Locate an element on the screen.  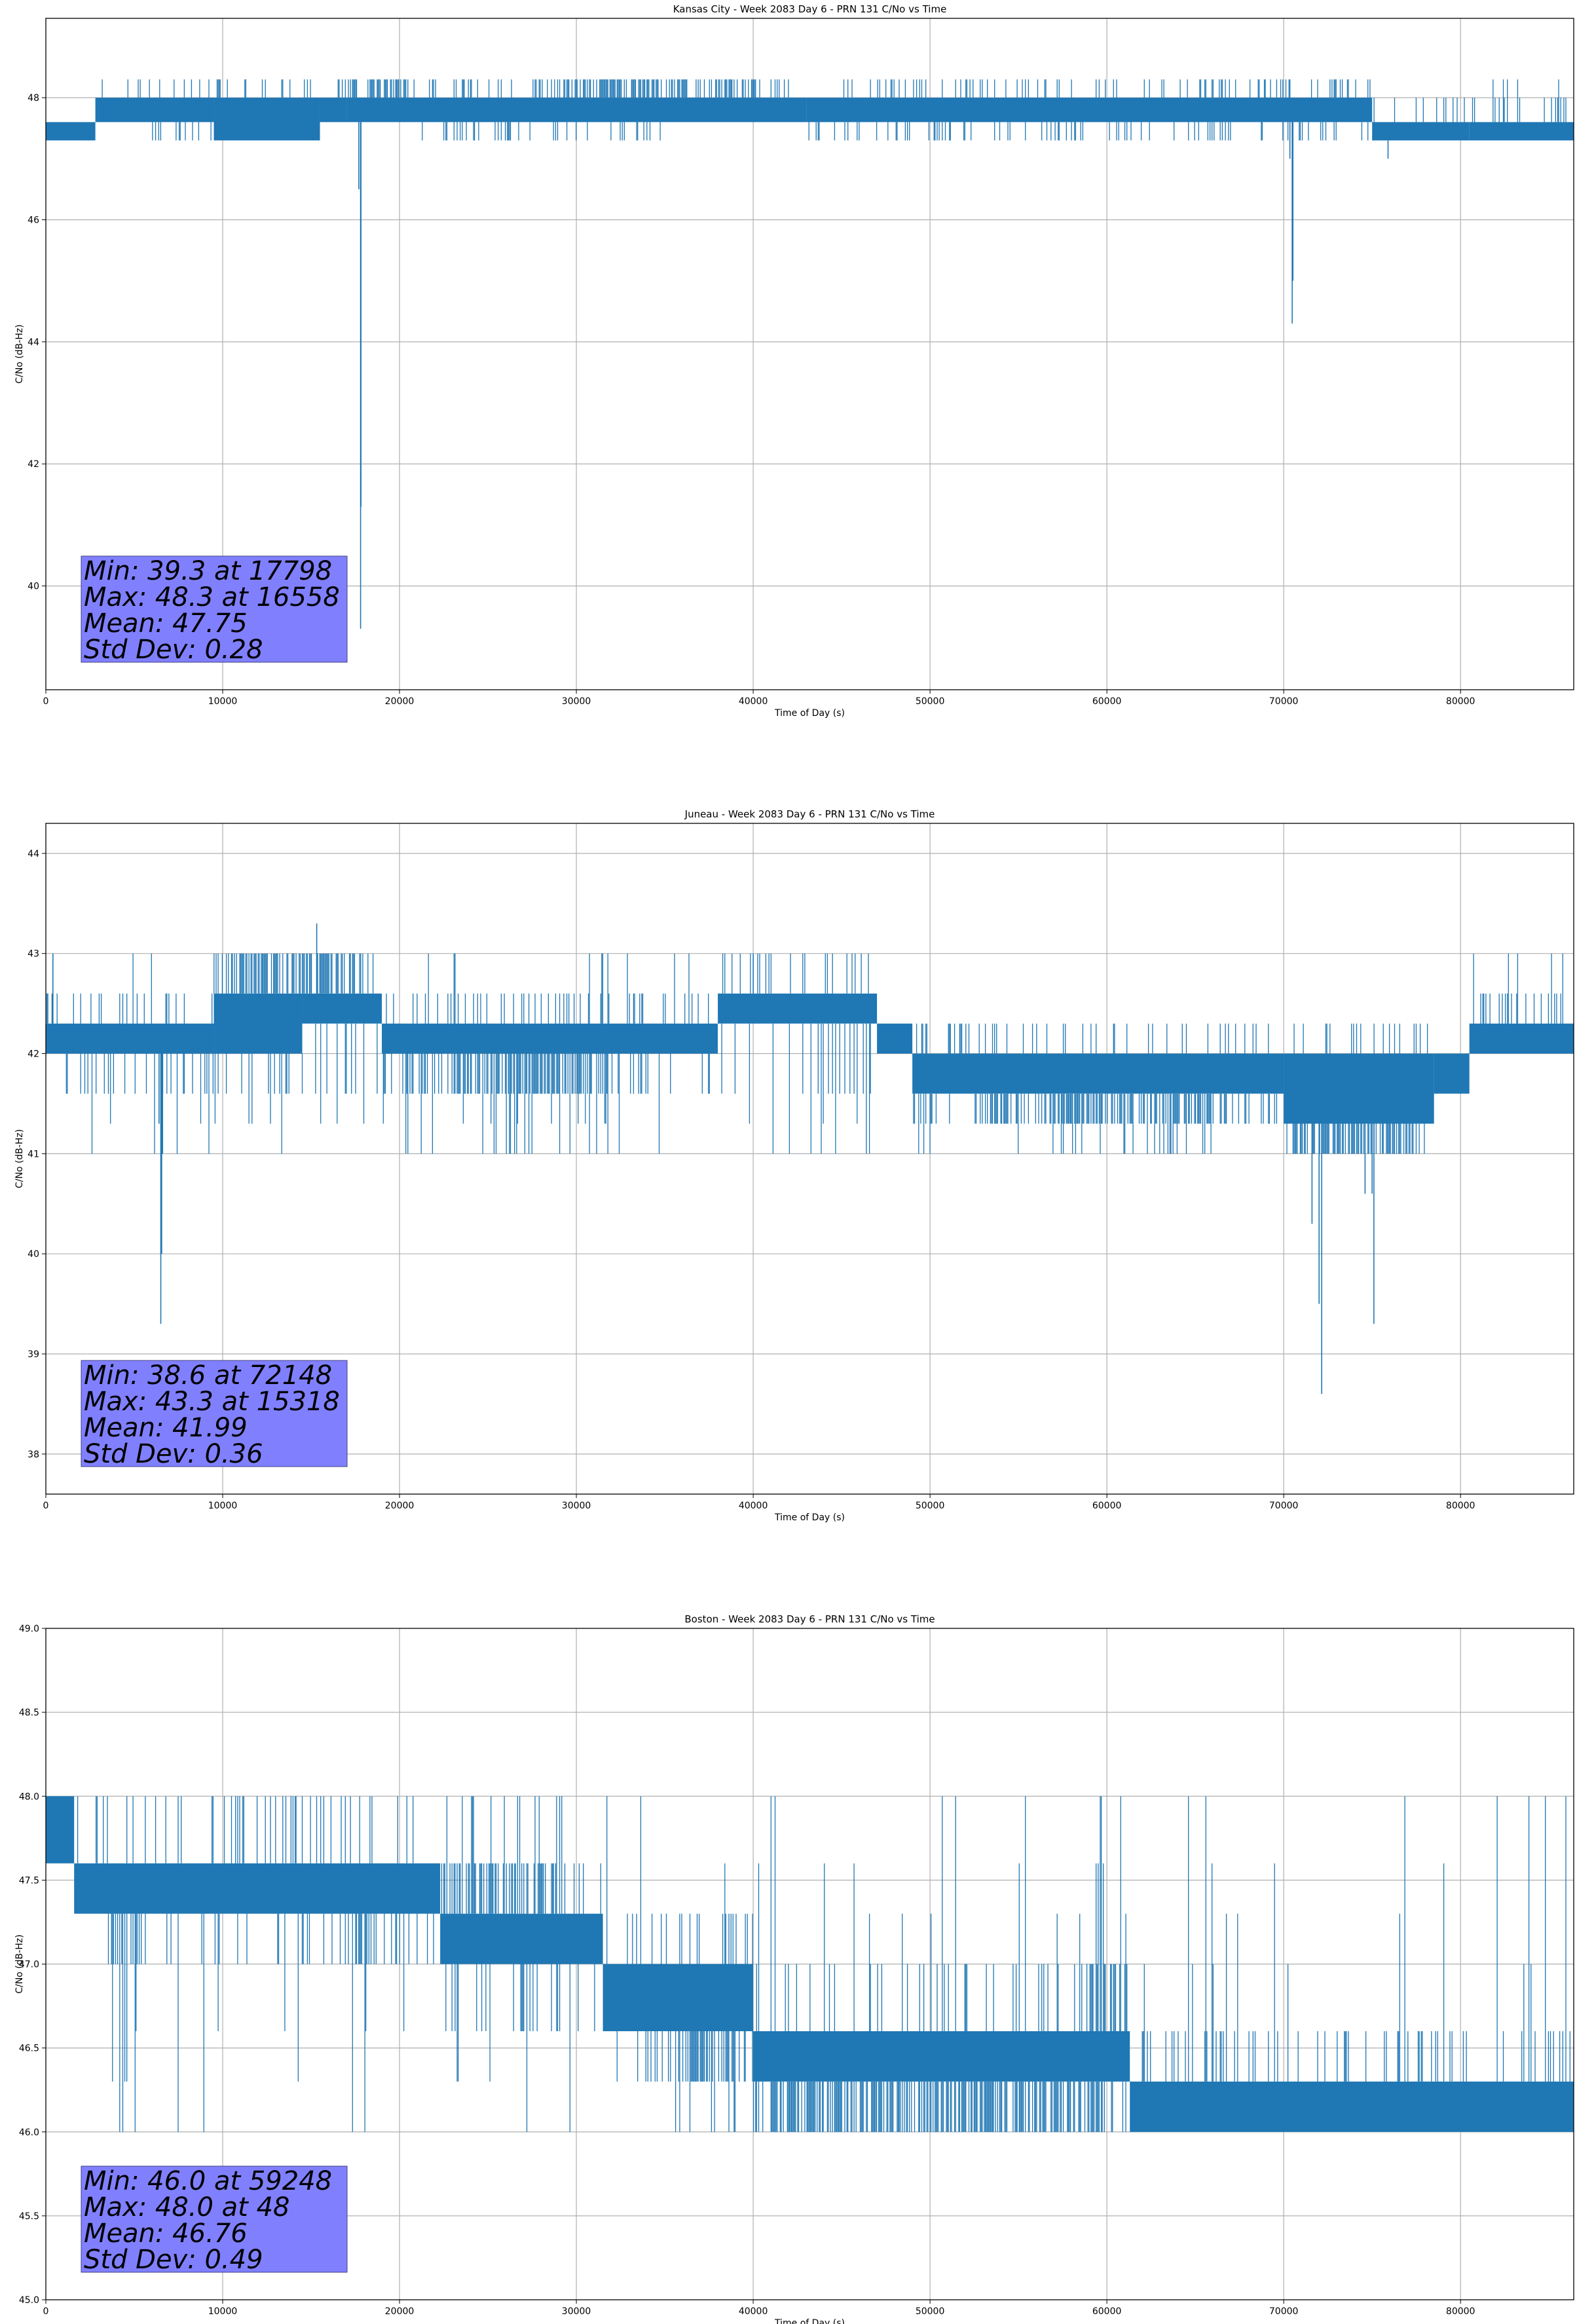
stats-line: Max: 43.3 at 15318 is located at coordinates (212, 1402).